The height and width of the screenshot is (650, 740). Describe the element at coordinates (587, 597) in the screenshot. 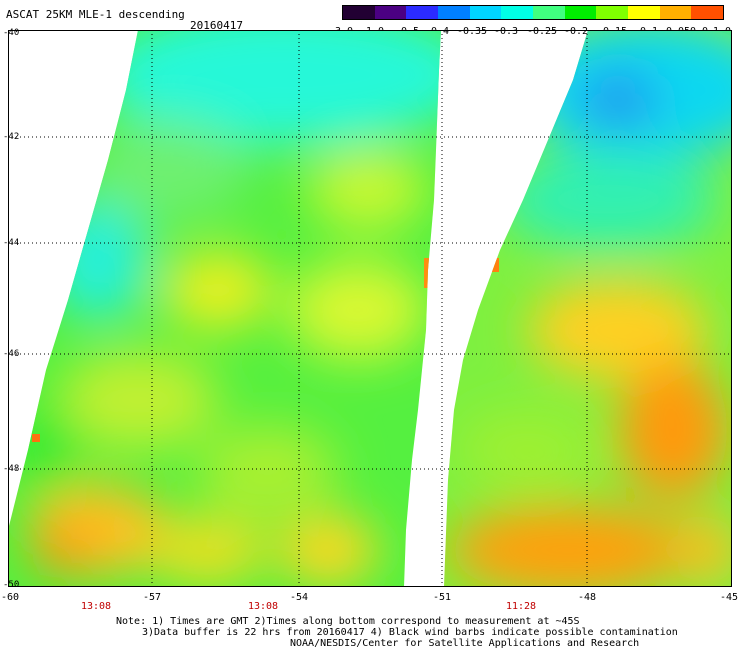

I see `lon-label: -48` at that location.